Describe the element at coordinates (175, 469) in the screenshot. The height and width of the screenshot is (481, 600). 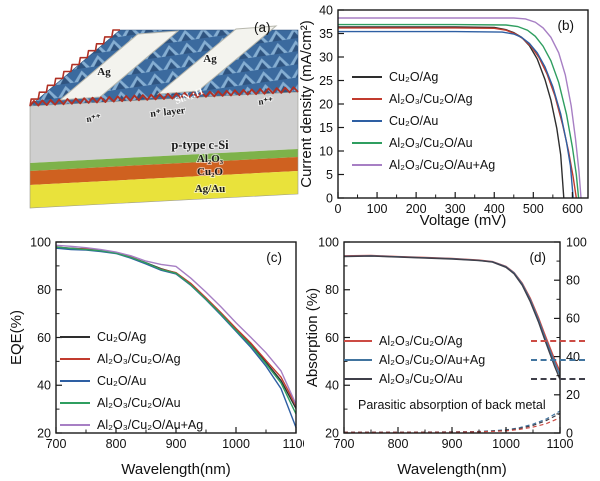
I see `x-axis-title: Wavelength(nm)` at that location.